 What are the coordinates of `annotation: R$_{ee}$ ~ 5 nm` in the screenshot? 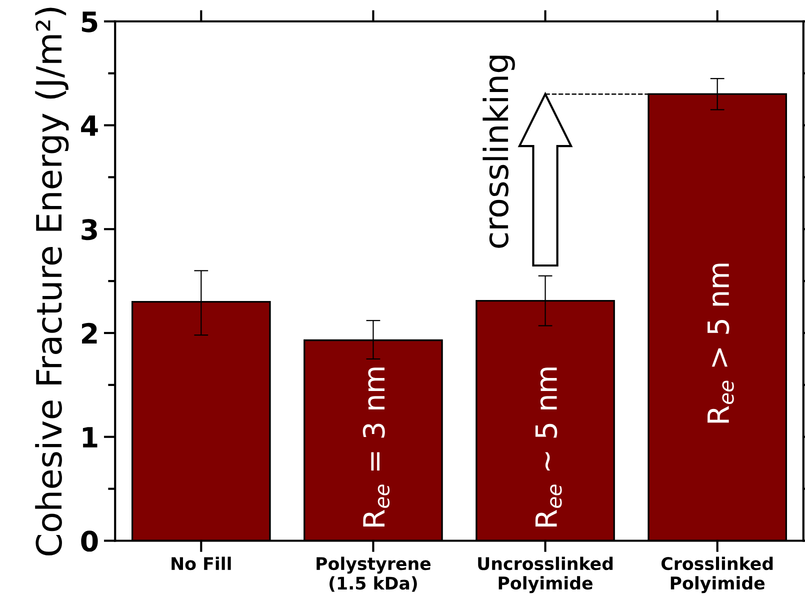 It's located at (548, 447).